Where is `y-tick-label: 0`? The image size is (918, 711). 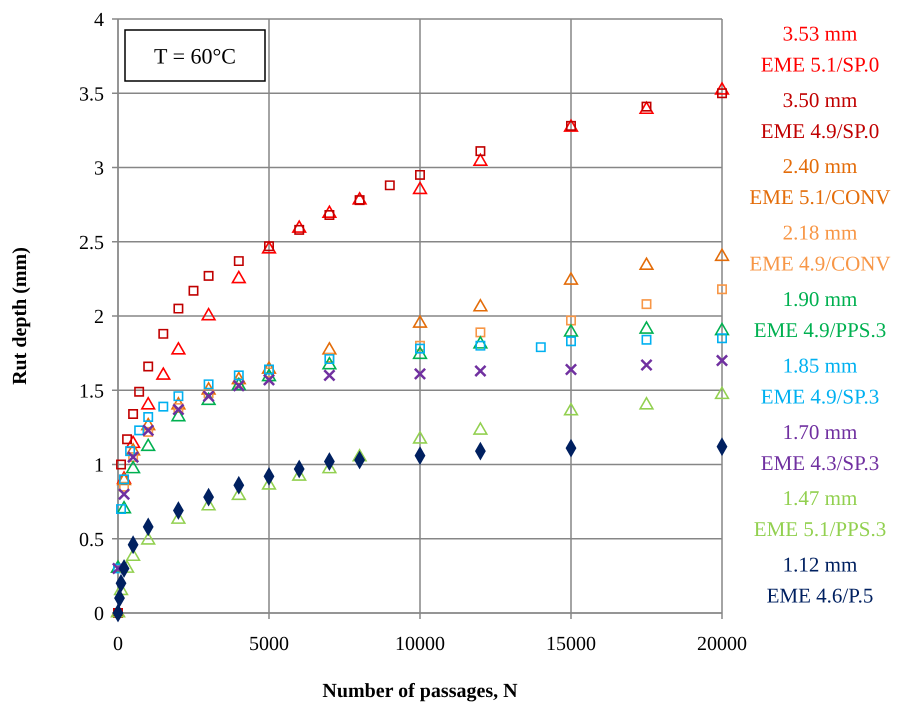 y-tick-label: 0 is located at coordinates (99, 614).